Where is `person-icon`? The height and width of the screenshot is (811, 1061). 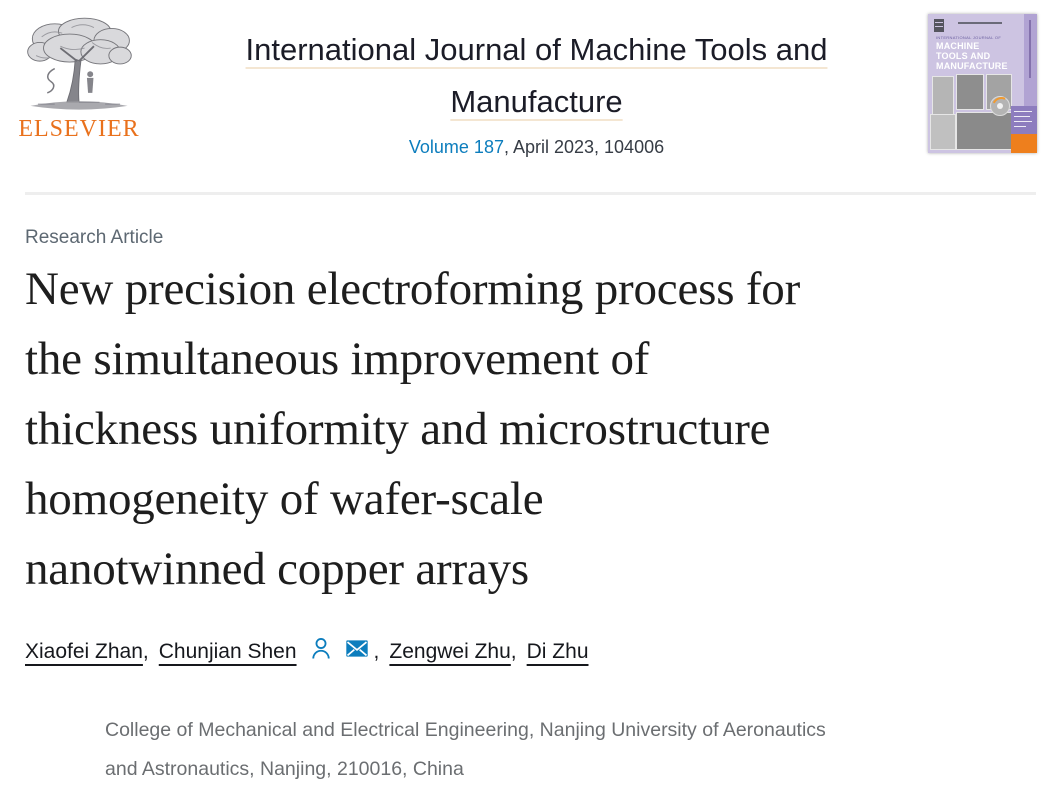 person-icon is located at coordinates (321, 651).